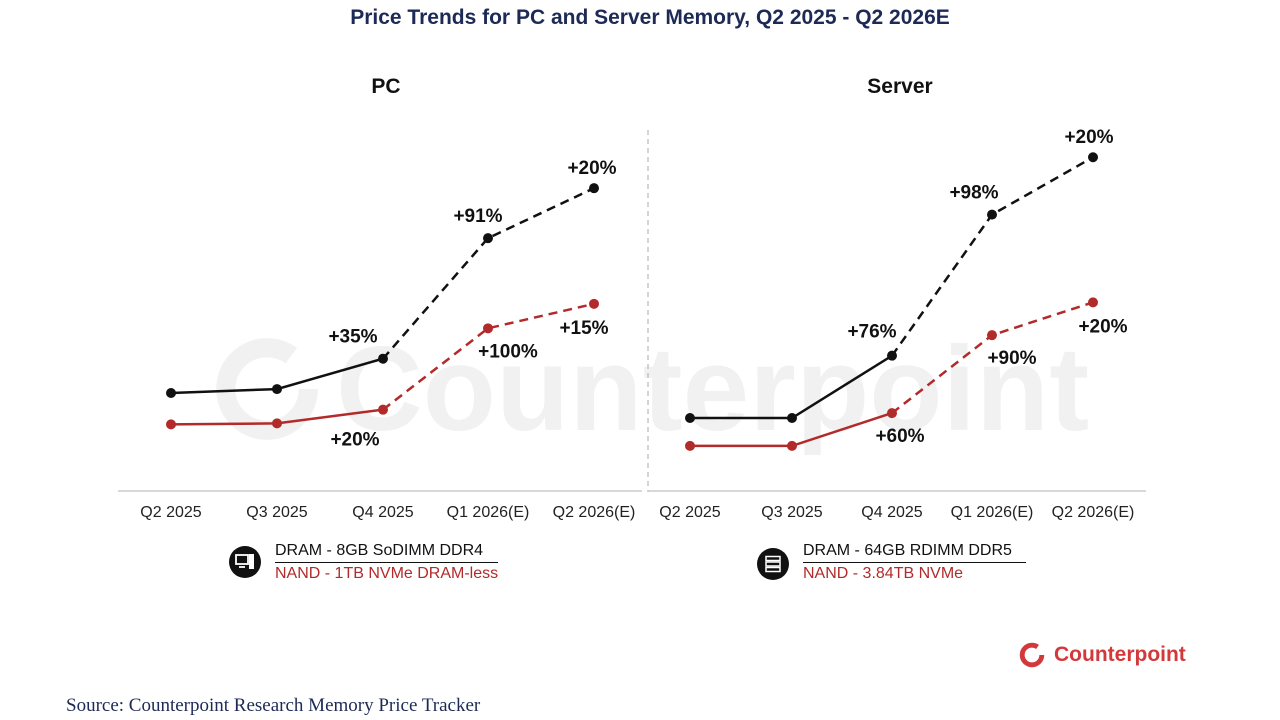 The height and width of the screenshot is (720, 1280). I want to click on data-label: +90%, so click(1011, 358).